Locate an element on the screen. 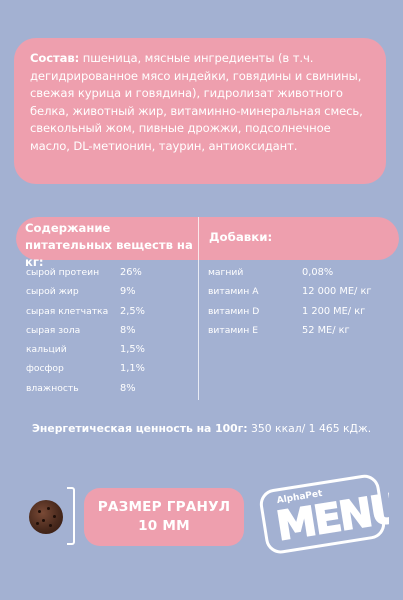 The height and width of the screenshot is (600, 403). nutrient-name: сырая зола is located at coordinates (53, 331).